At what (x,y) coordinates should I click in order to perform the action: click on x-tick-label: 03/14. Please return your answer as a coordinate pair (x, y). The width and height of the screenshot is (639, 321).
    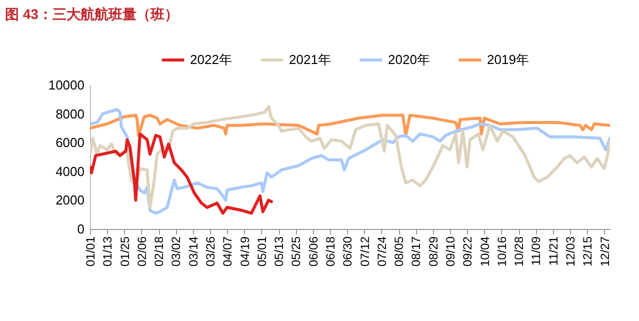
    Looking at the image, I should click on (193, 251).